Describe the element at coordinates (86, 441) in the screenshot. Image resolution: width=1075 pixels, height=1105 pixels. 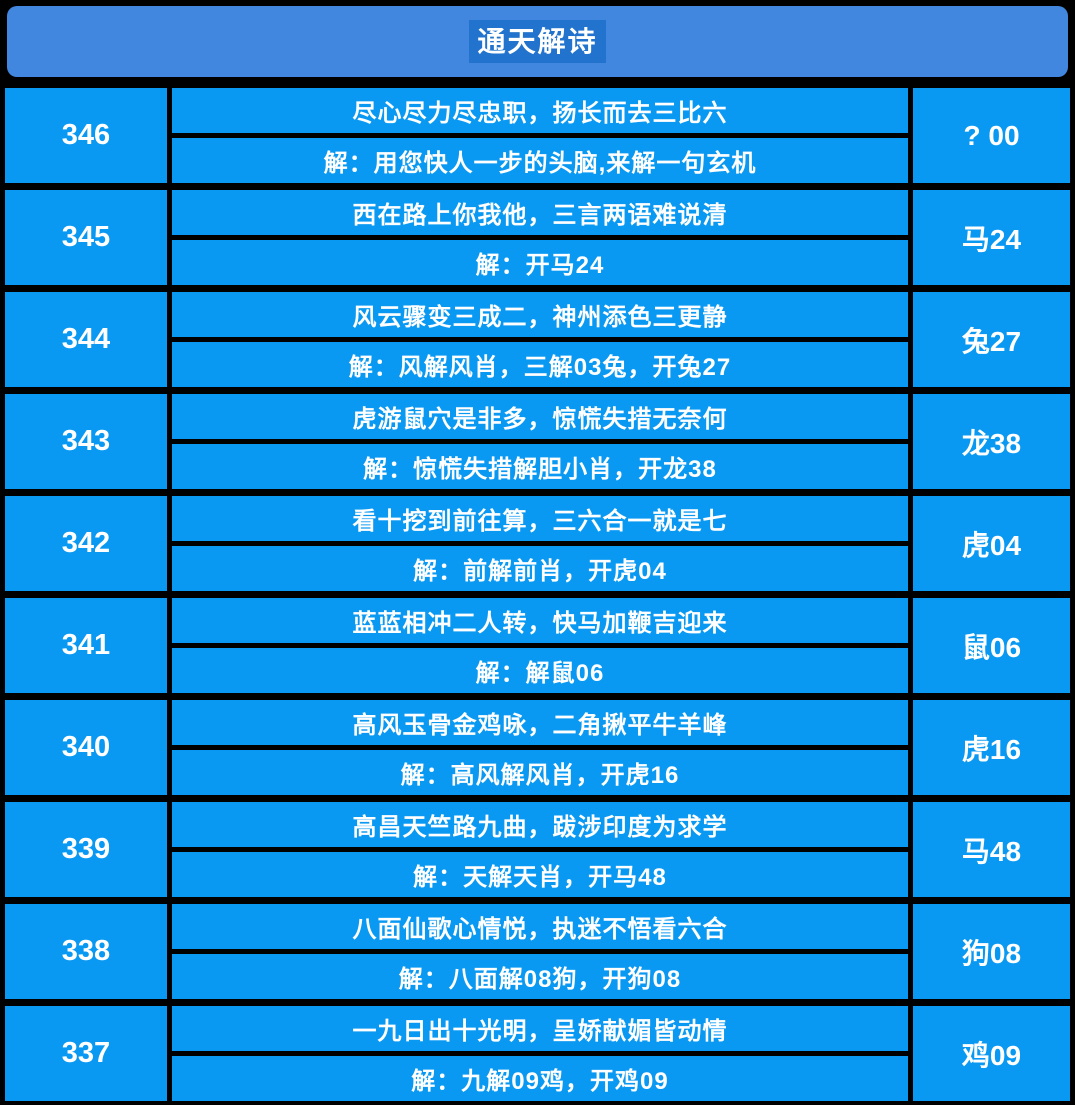
I see `issue-number: 343` at that location.